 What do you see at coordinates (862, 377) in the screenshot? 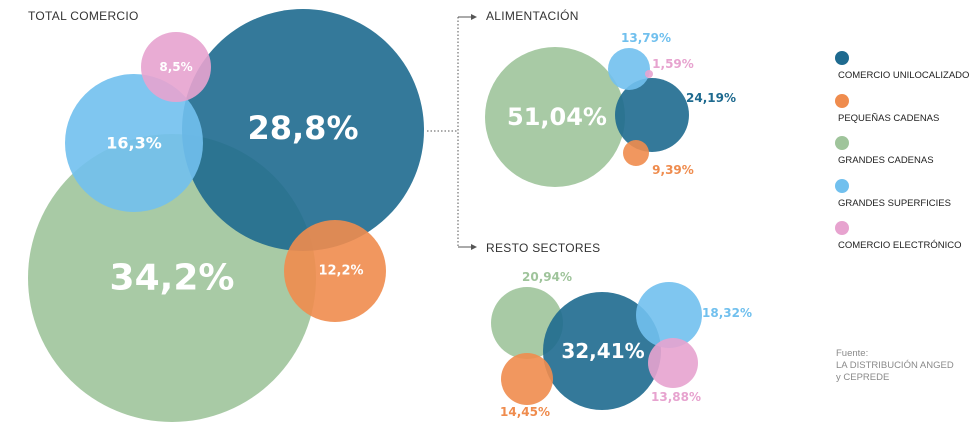
I see `source-line-3: y CEPREDE` at bounding box center [862, 377].